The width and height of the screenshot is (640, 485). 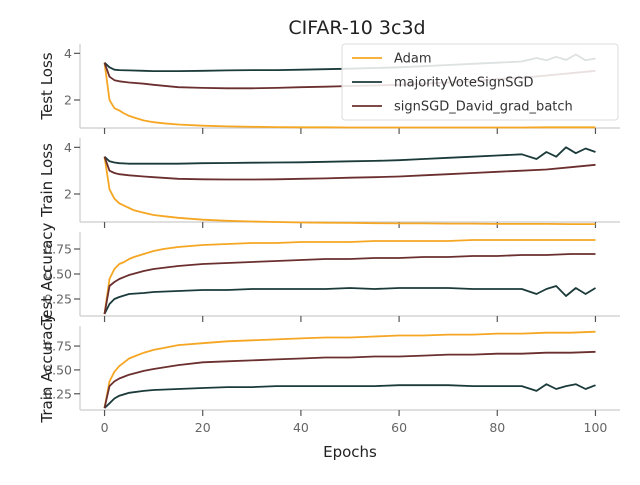 I want to click on chart-title: CIFAR-10 3c3d, so click(x=356, y=28).